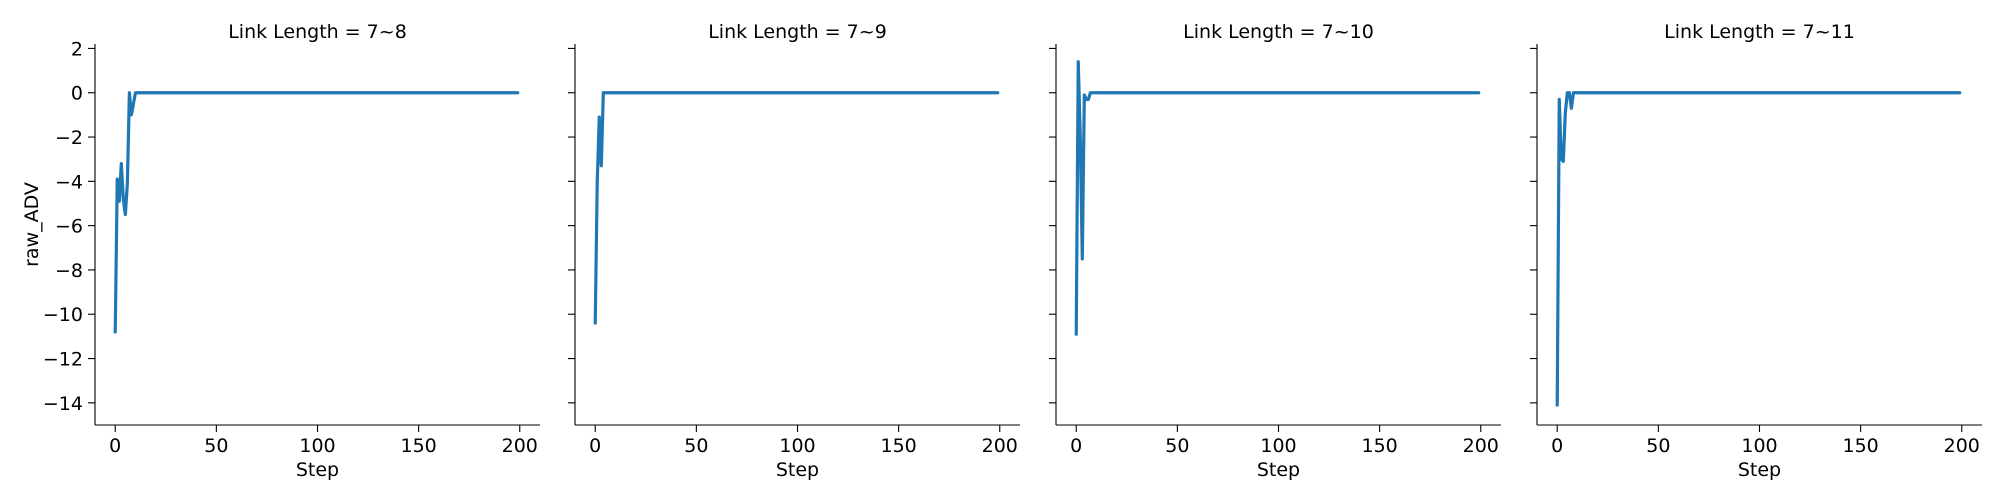  Describe the element at coordinates (77, 94) in the screenshot. I see `y-tick-label: 0` at that location.